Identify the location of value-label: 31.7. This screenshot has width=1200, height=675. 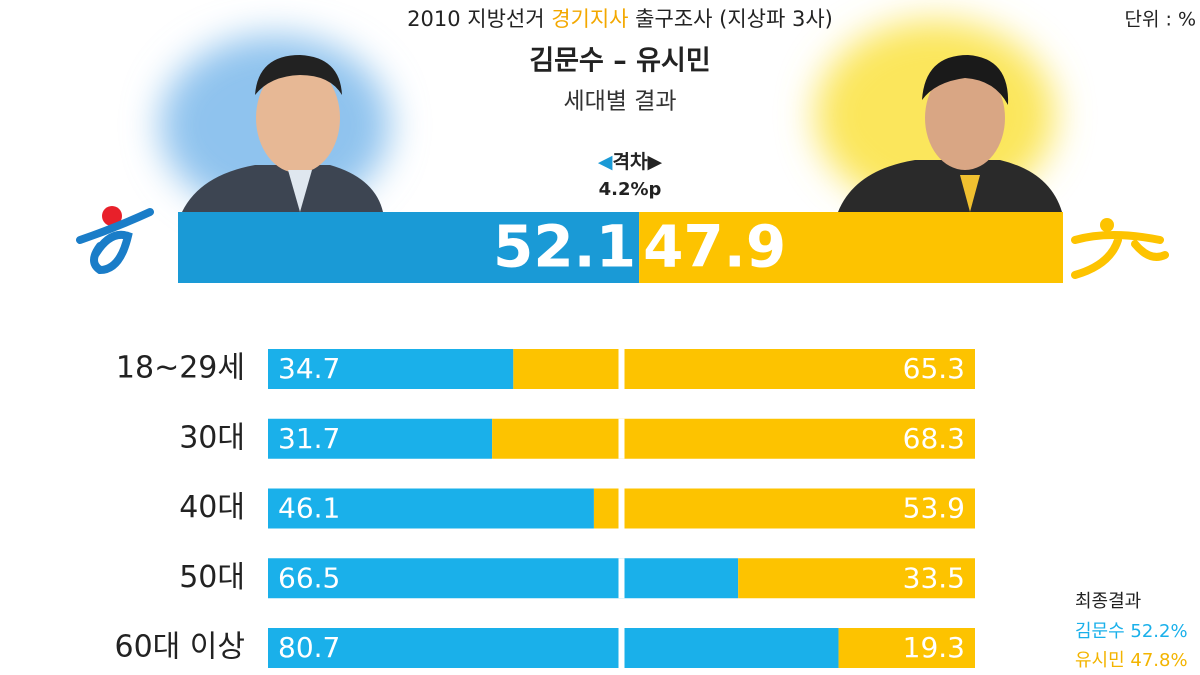
(309, 438).